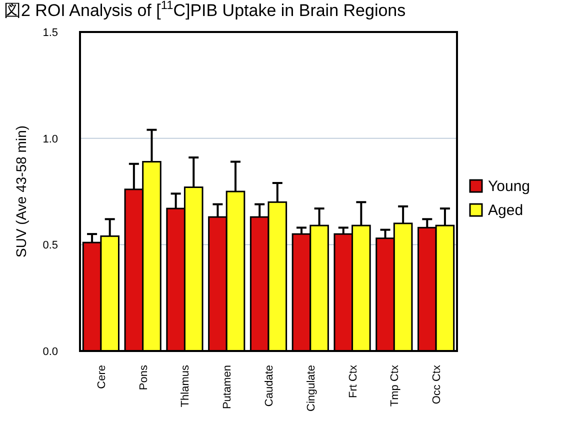 Image resolution: width=568 pixels, height=425 pixels. What do you see at coordinates (144, 377) in the screenshot?
I see `x-tick-label: Pons` at bounding box center [144, 377].